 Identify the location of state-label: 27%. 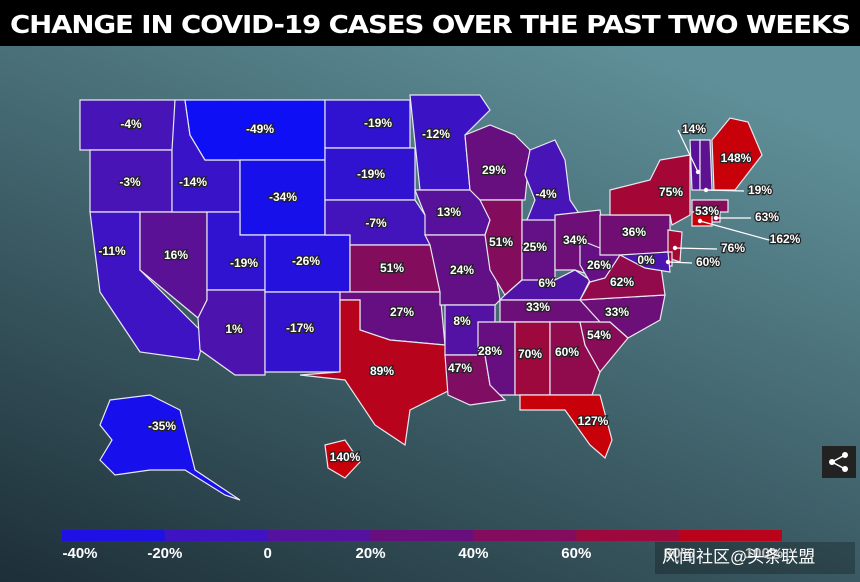
(402, 312).